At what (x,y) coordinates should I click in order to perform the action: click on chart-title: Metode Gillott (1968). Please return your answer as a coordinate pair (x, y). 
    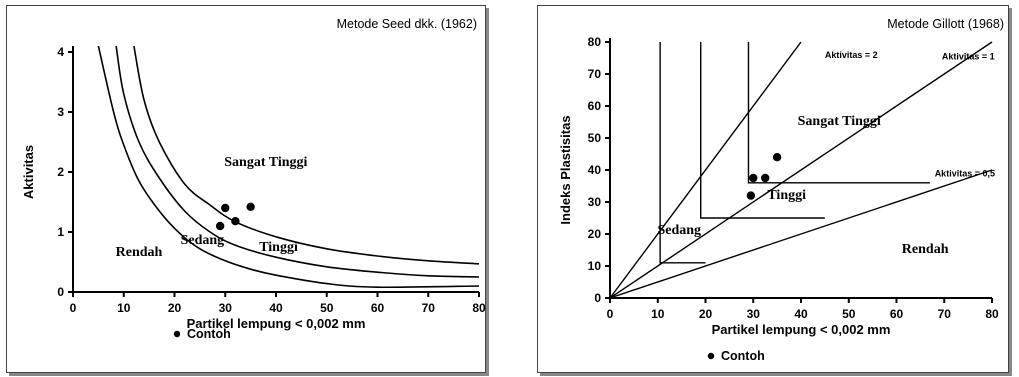
    Looking at the image, I should click on (945, 24).